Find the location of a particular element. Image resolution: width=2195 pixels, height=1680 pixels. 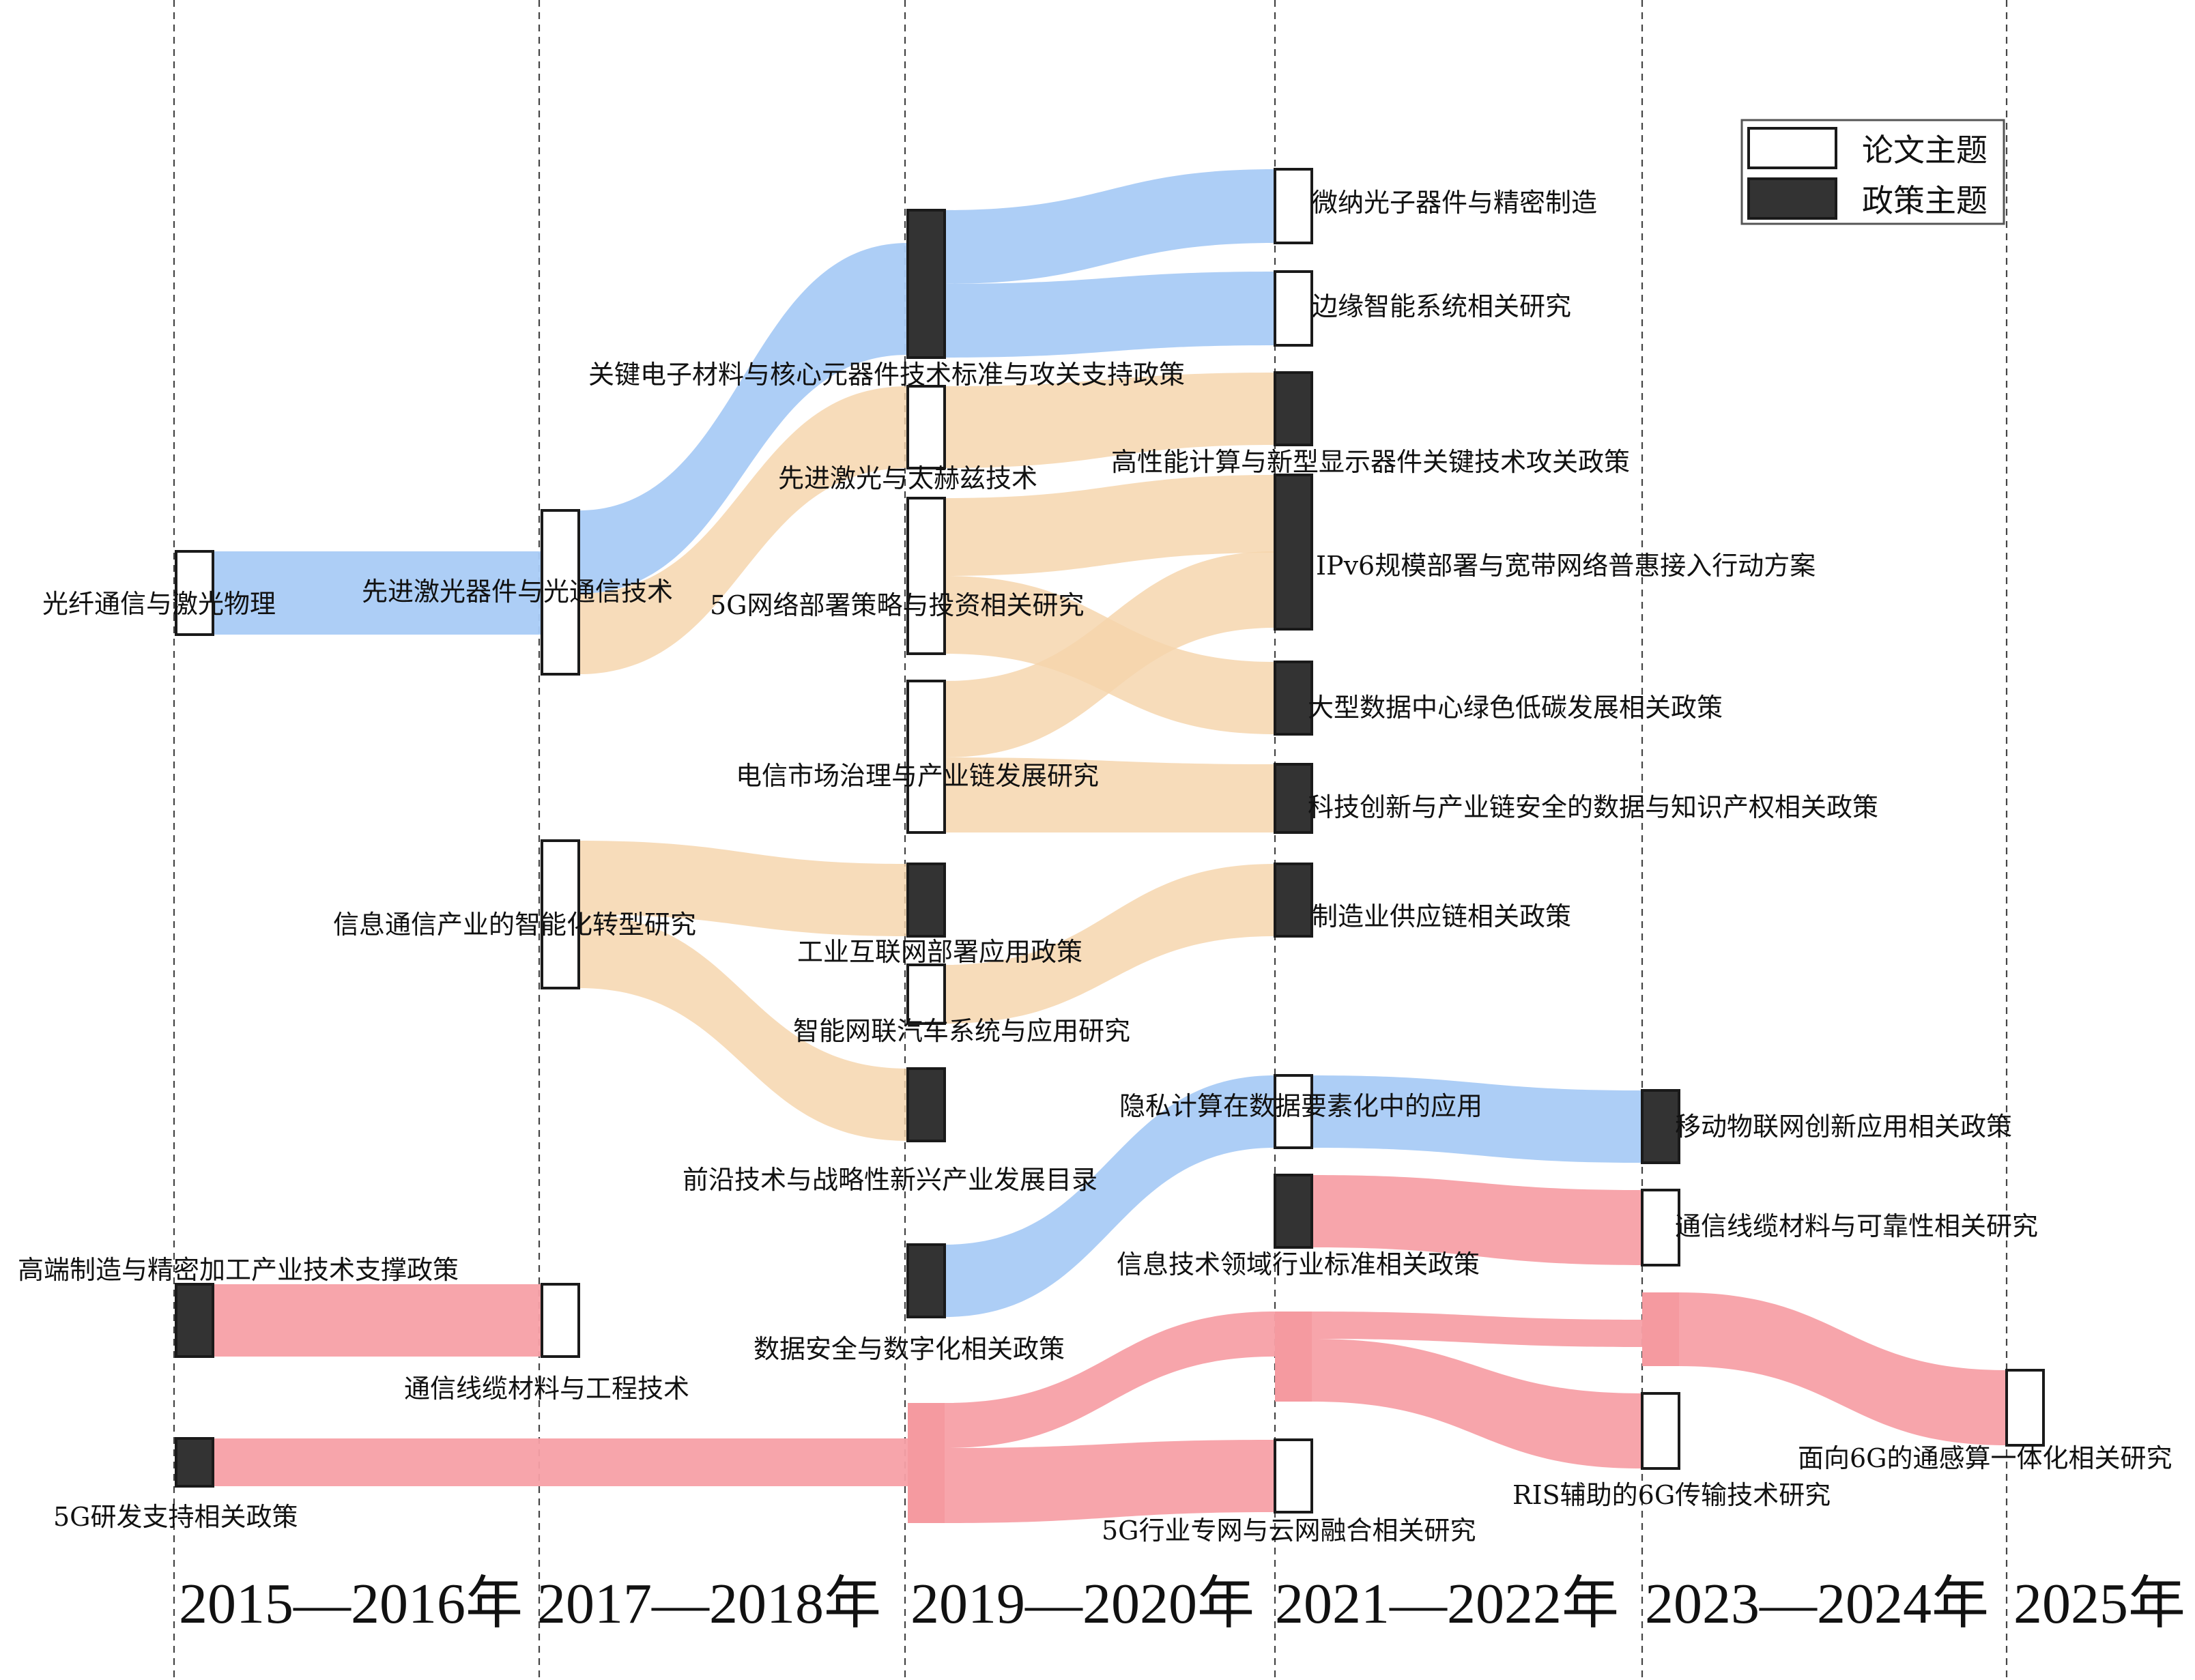

legend-paper-swatch is located at coordinates (1792, 148).